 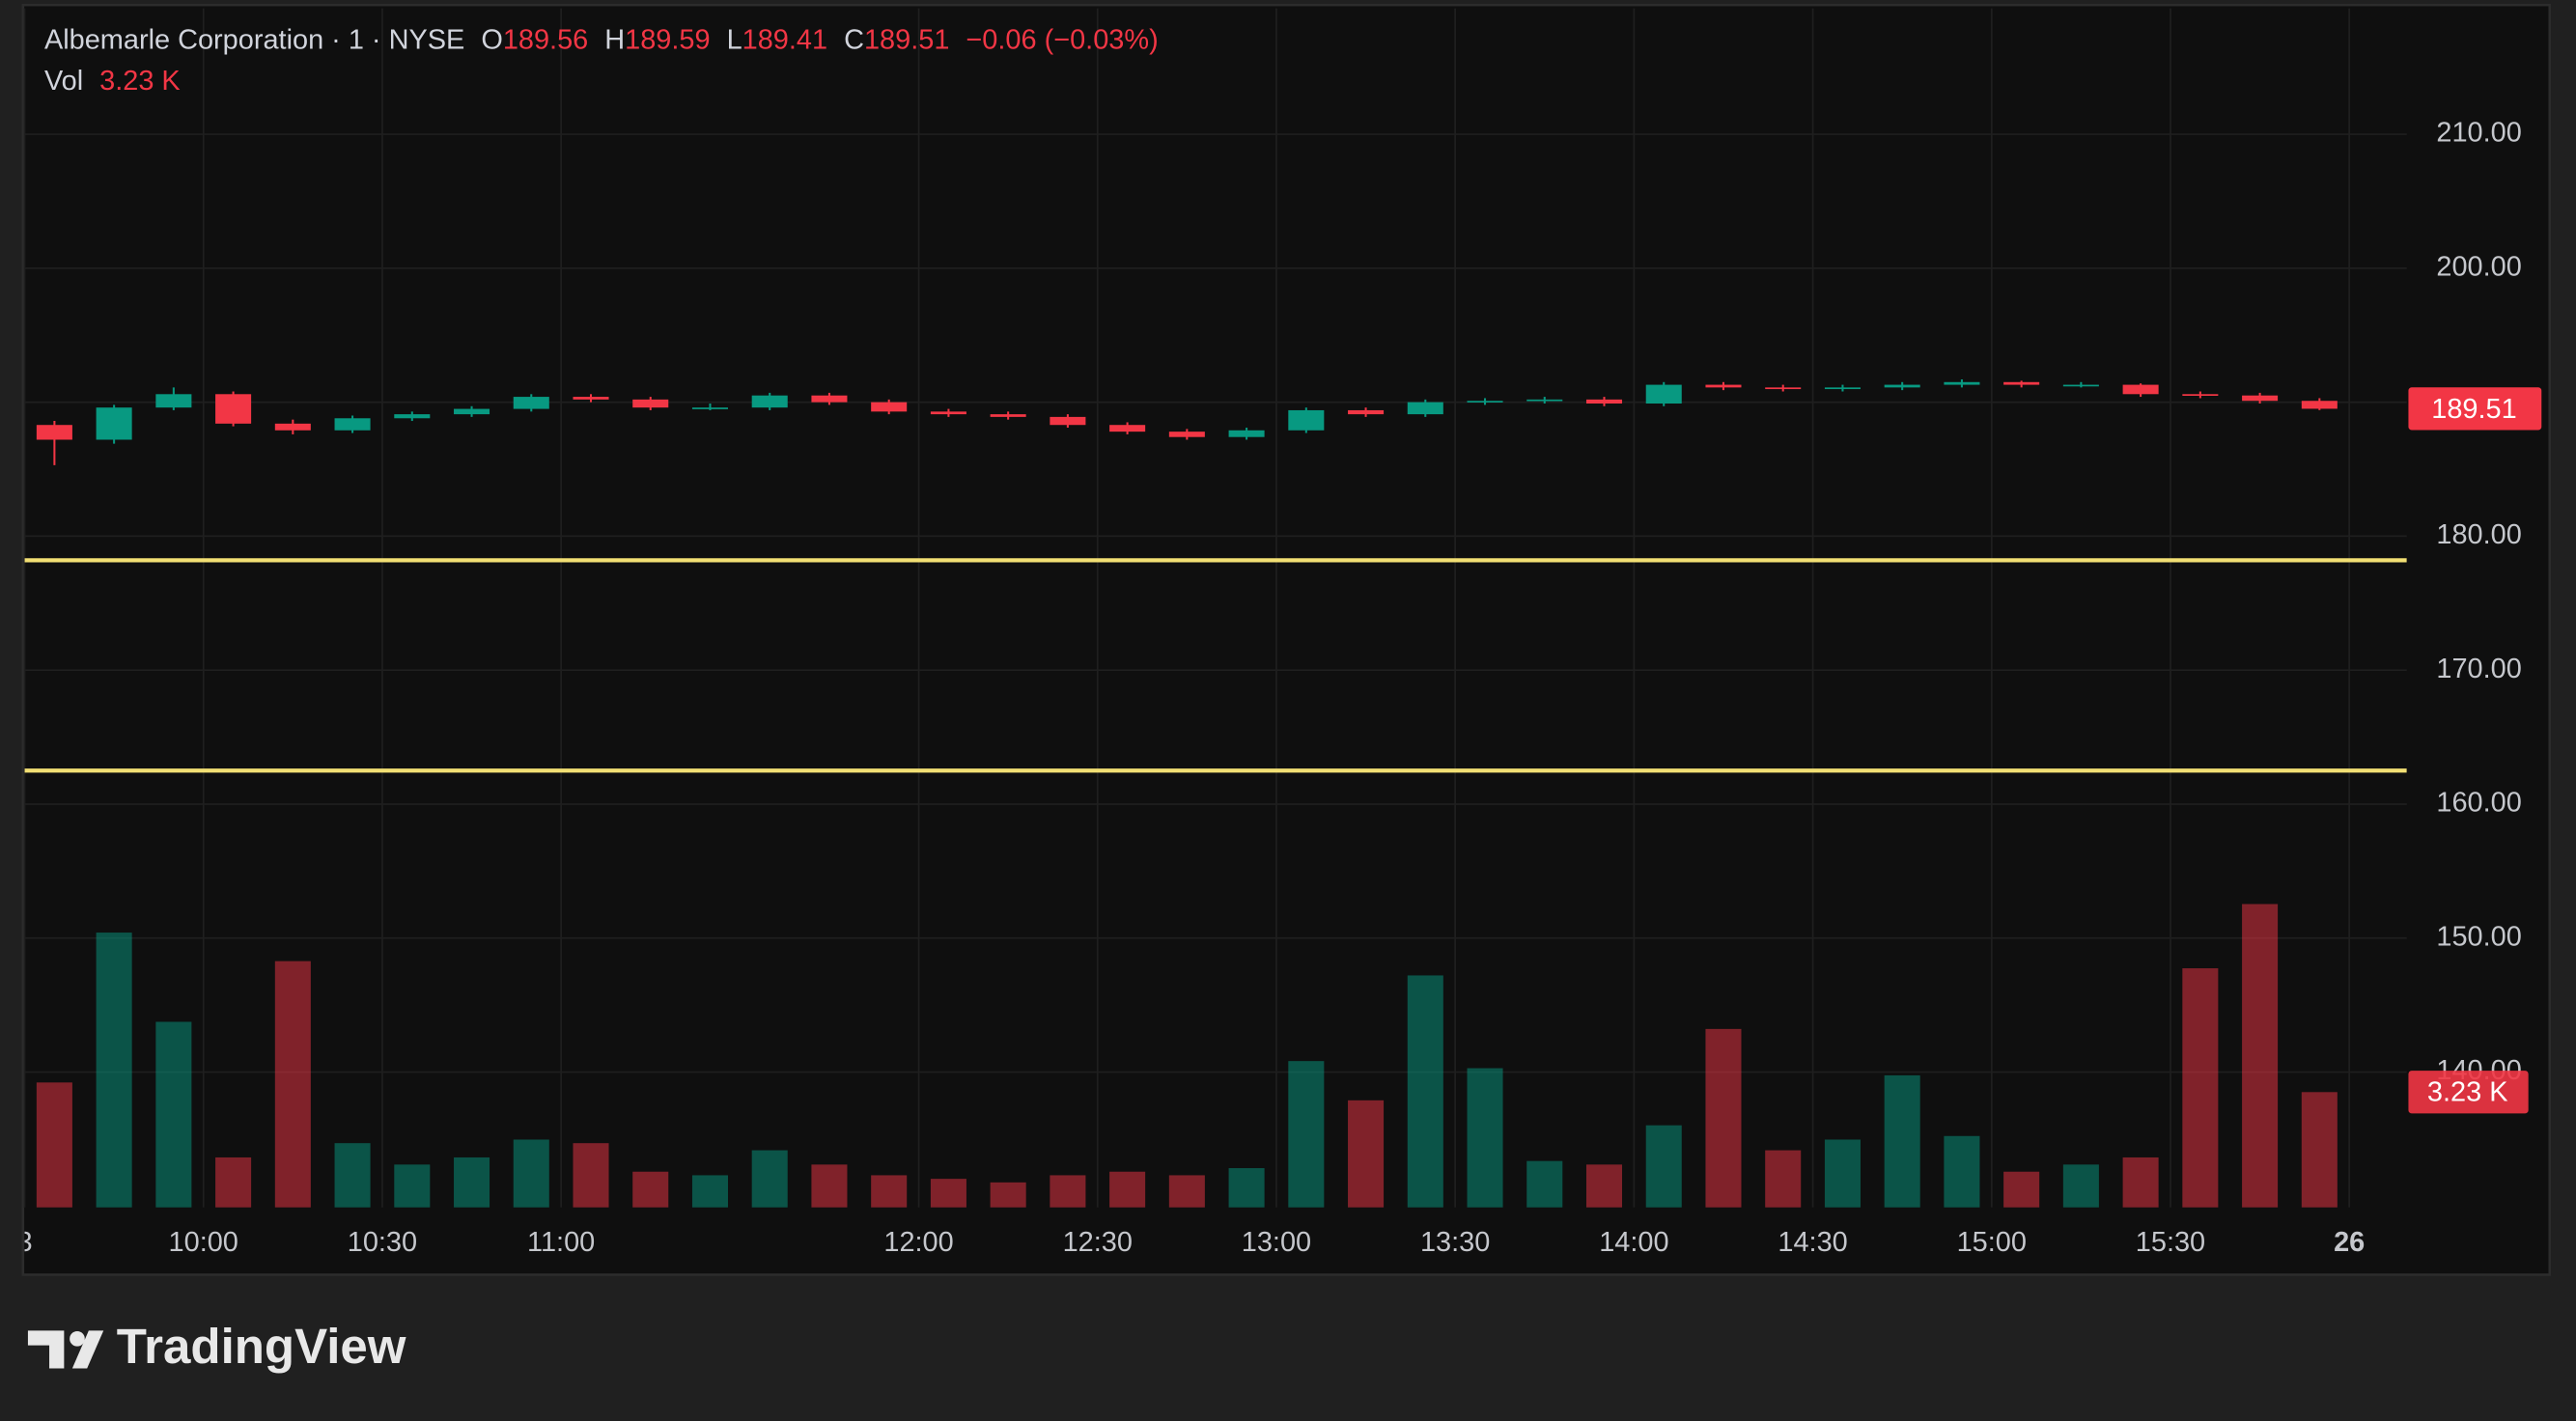 What do you see at coordinates (1455, 1242) in the screenshot?
I see `x-tick-label: 13:30` at bounding box center [1455, 1242].